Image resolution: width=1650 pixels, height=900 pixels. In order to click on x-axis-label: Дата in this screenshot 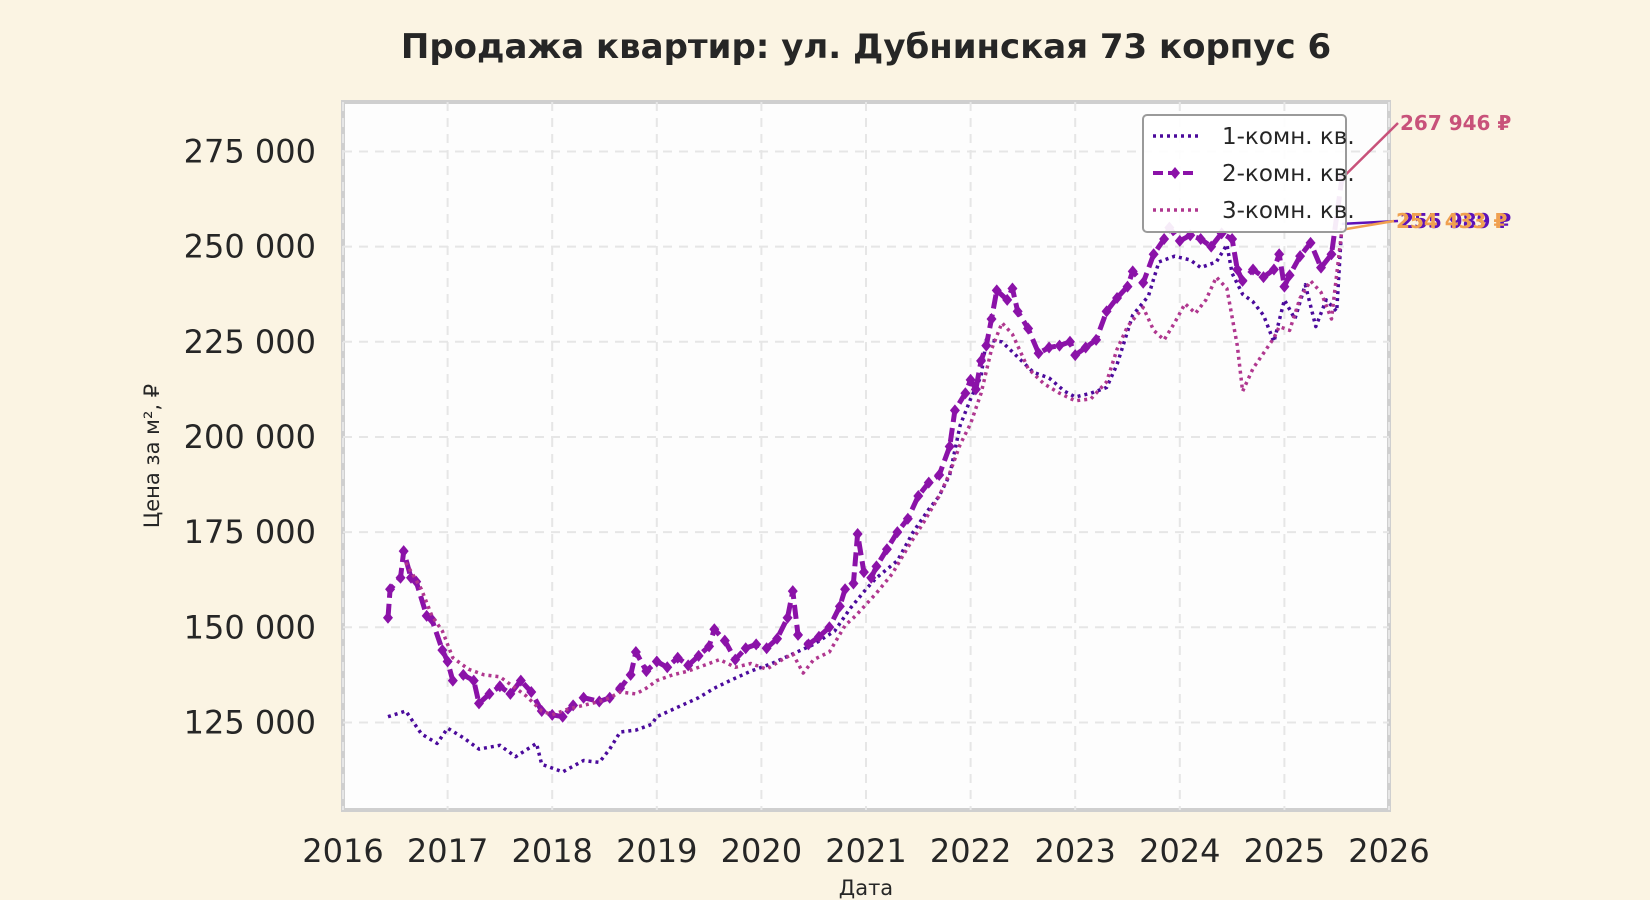, I will do `click(866, 888)`.